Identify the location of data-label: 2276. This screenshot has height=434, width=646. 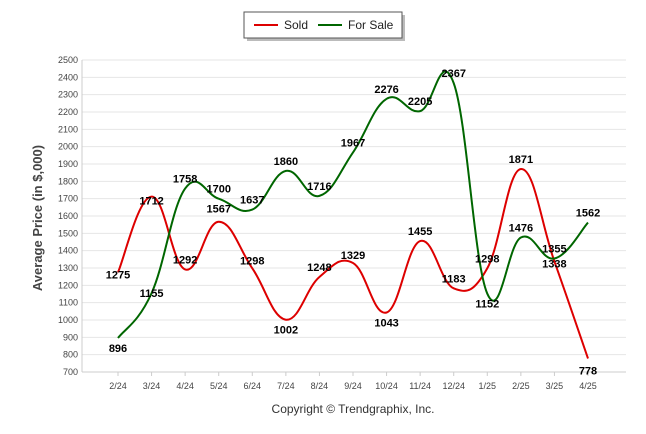
(386, 90).